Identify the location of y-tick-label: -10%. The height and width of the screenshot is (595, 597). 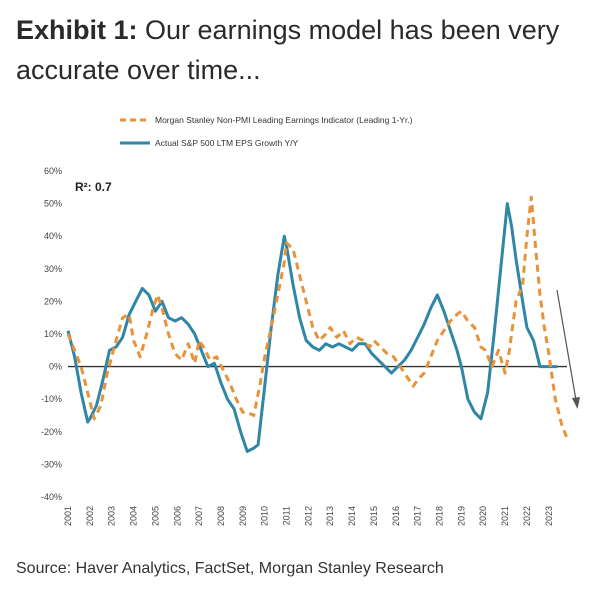
(51, 399).